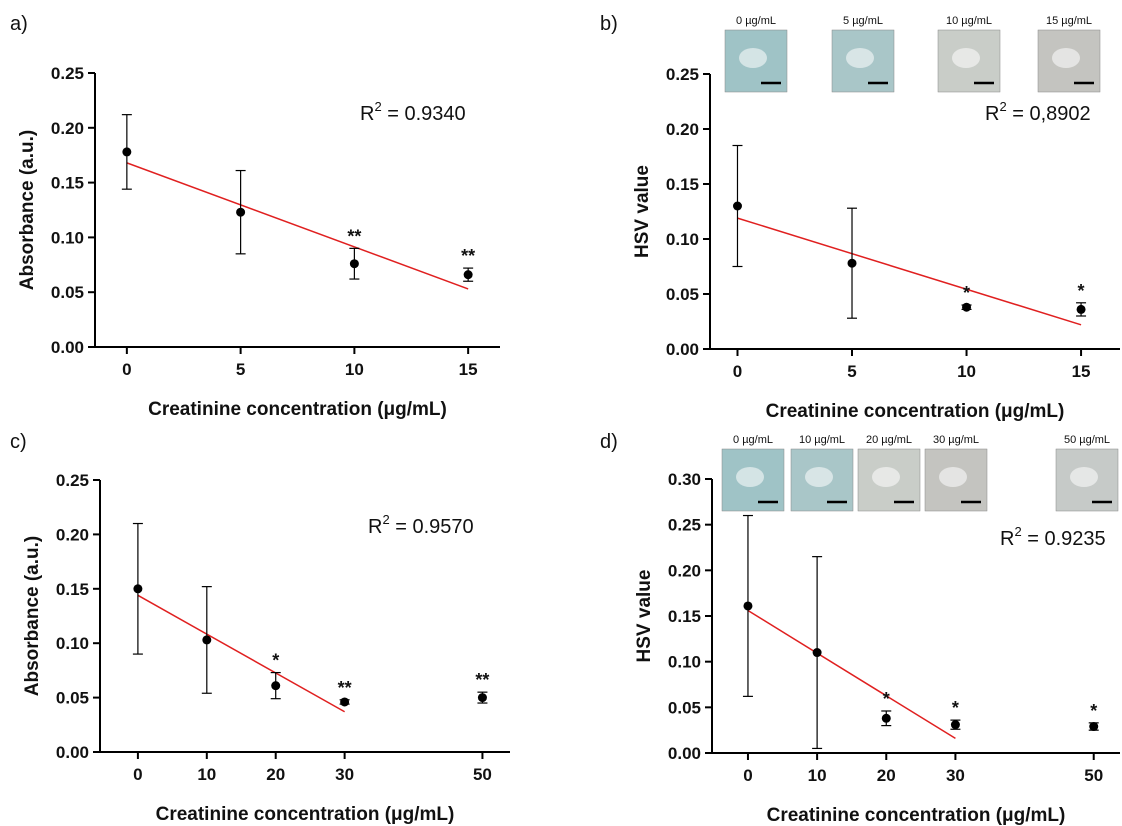 The width and height of the screenshot is (1122, 826). What do you see at coordinates (1064, 539) in the screenshot?
I see `r-squared-value: = 0.9235` at bounding box center [1064, 539].